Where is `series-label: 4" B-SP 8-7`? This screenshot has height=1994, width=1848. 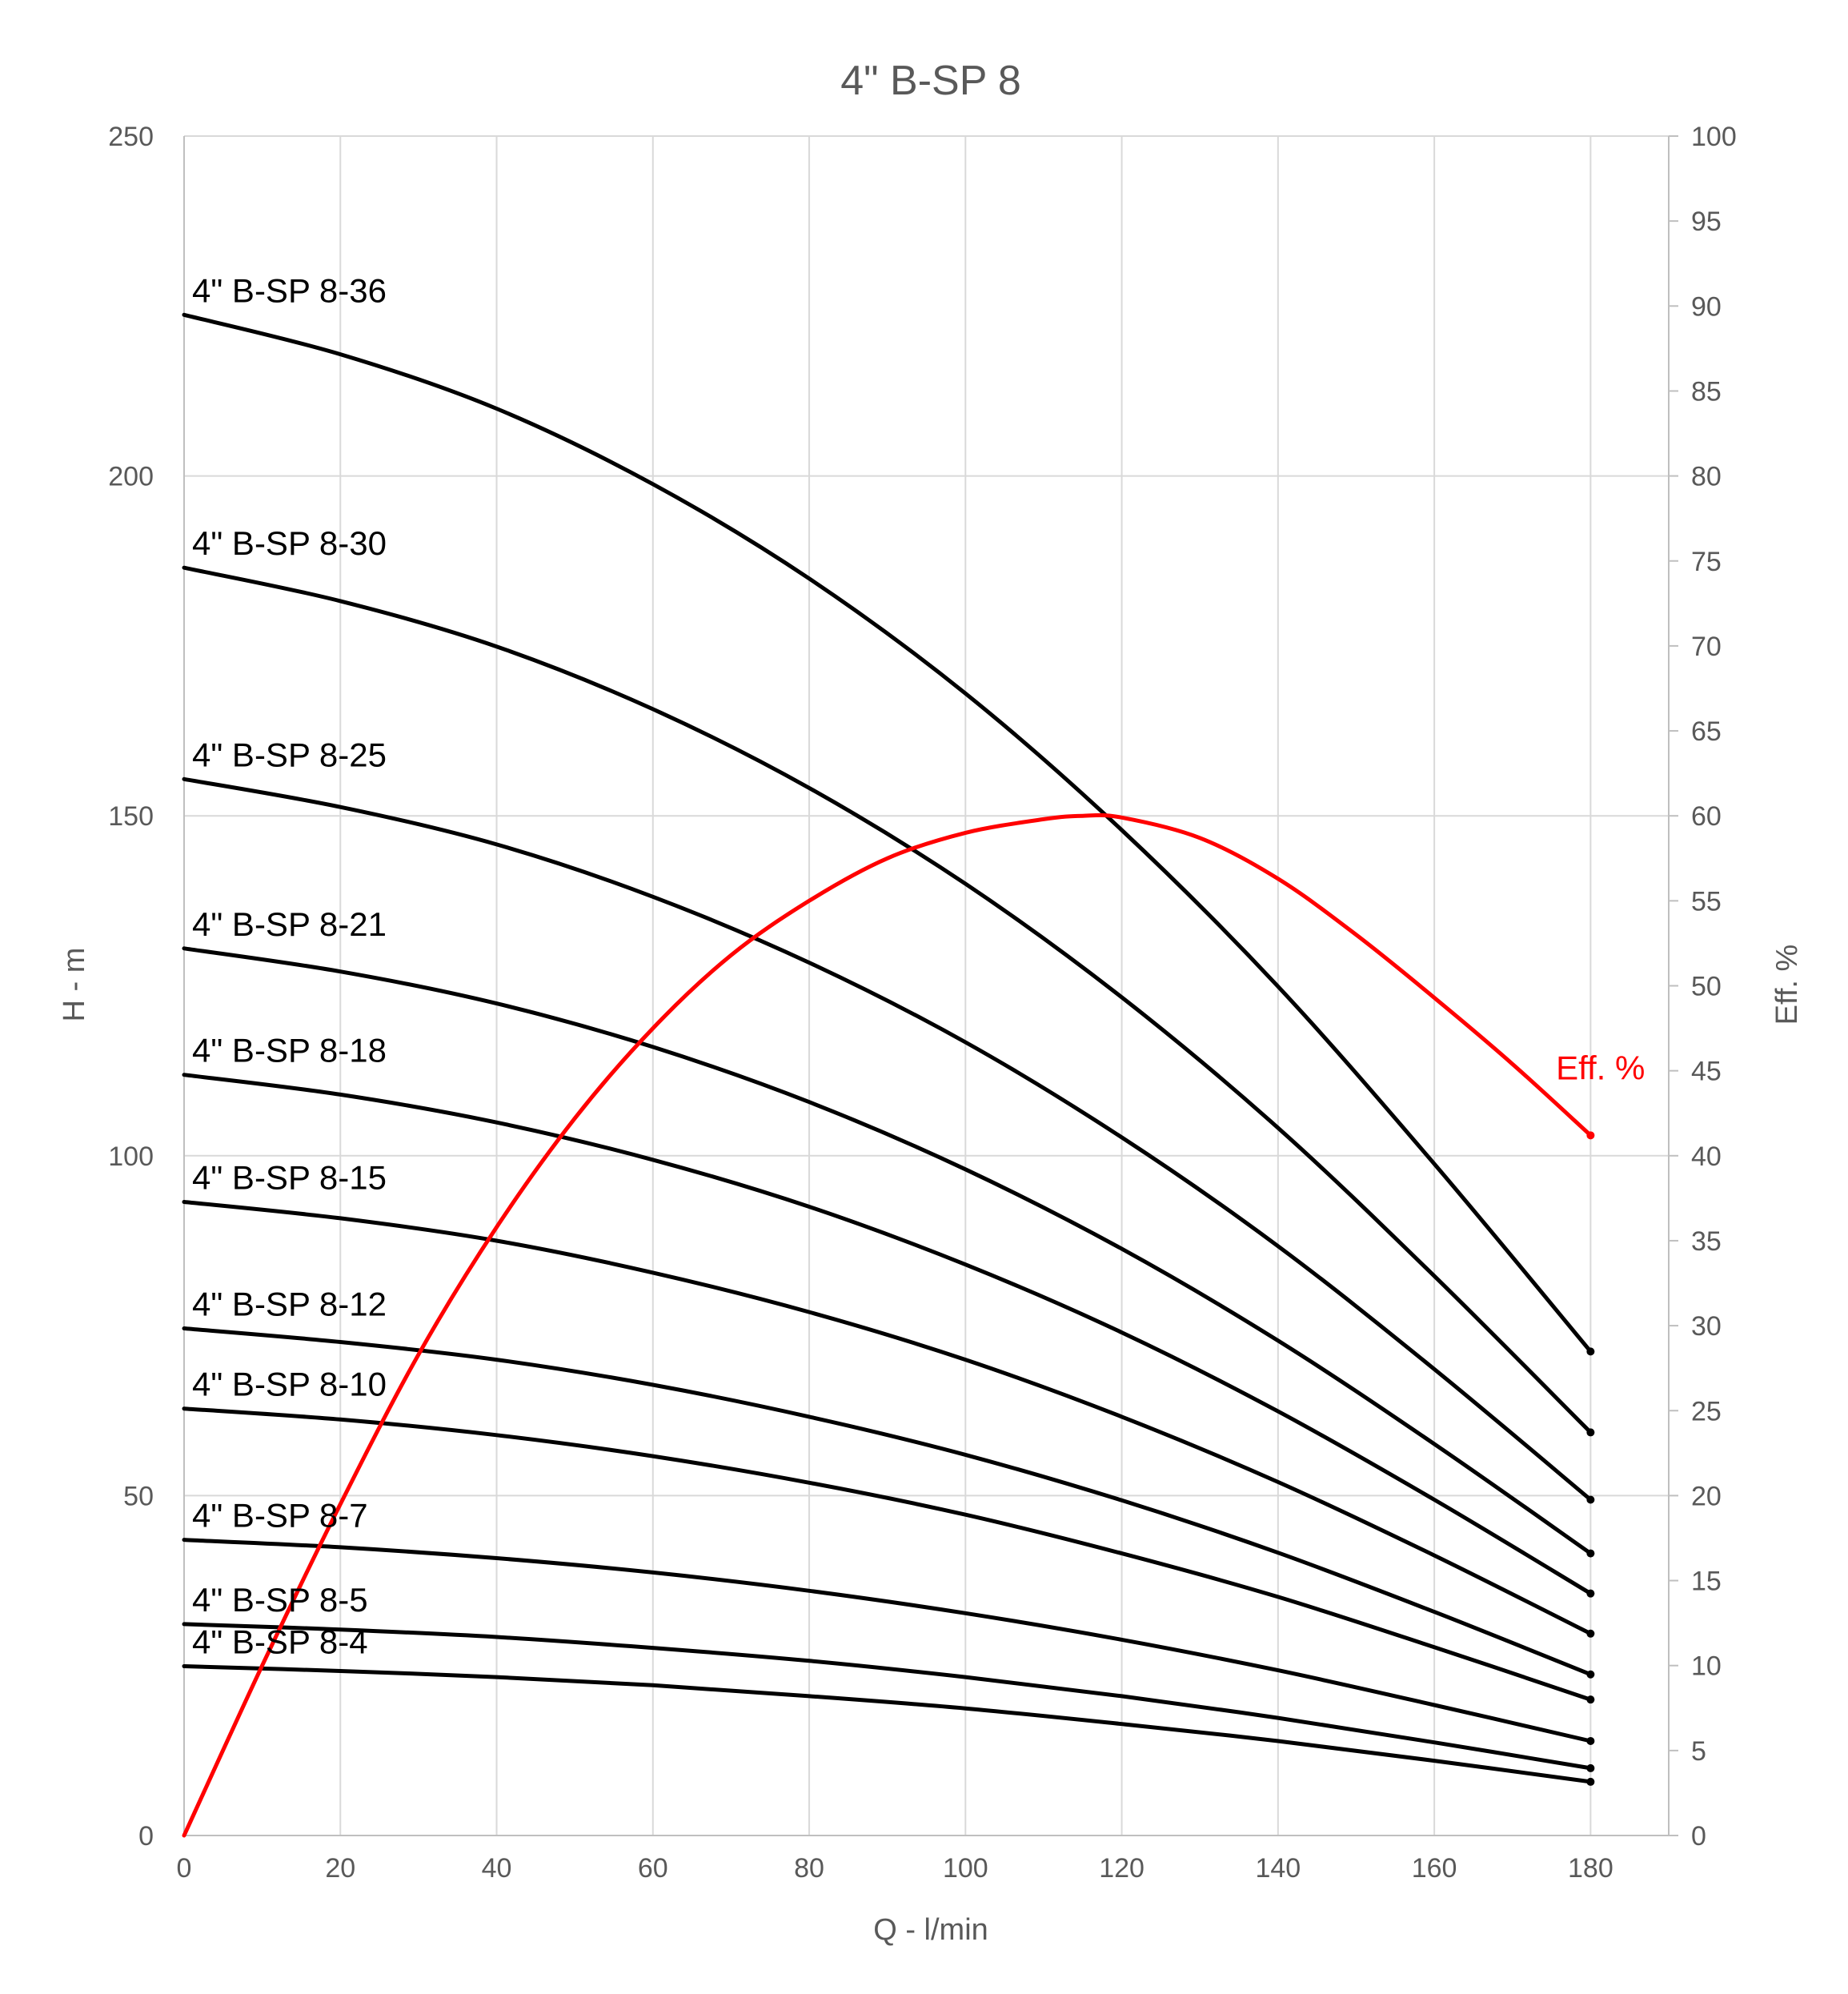 series-label: 4" B-SP 8-7 is located at coordinates (280, 1516).